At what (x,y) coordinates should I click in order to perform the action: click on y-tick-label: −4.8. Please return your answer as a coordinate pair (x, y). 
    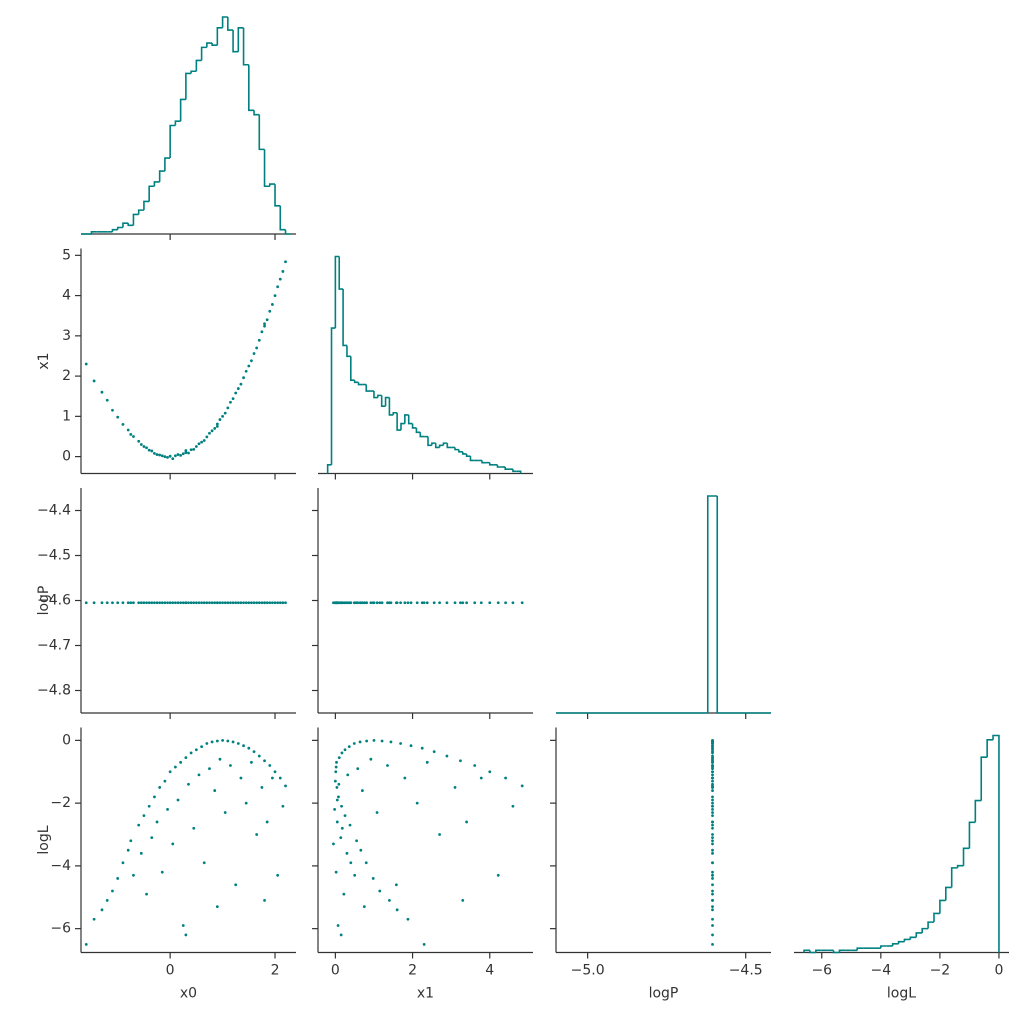
    Looking at the image, I should click on (54, 691).